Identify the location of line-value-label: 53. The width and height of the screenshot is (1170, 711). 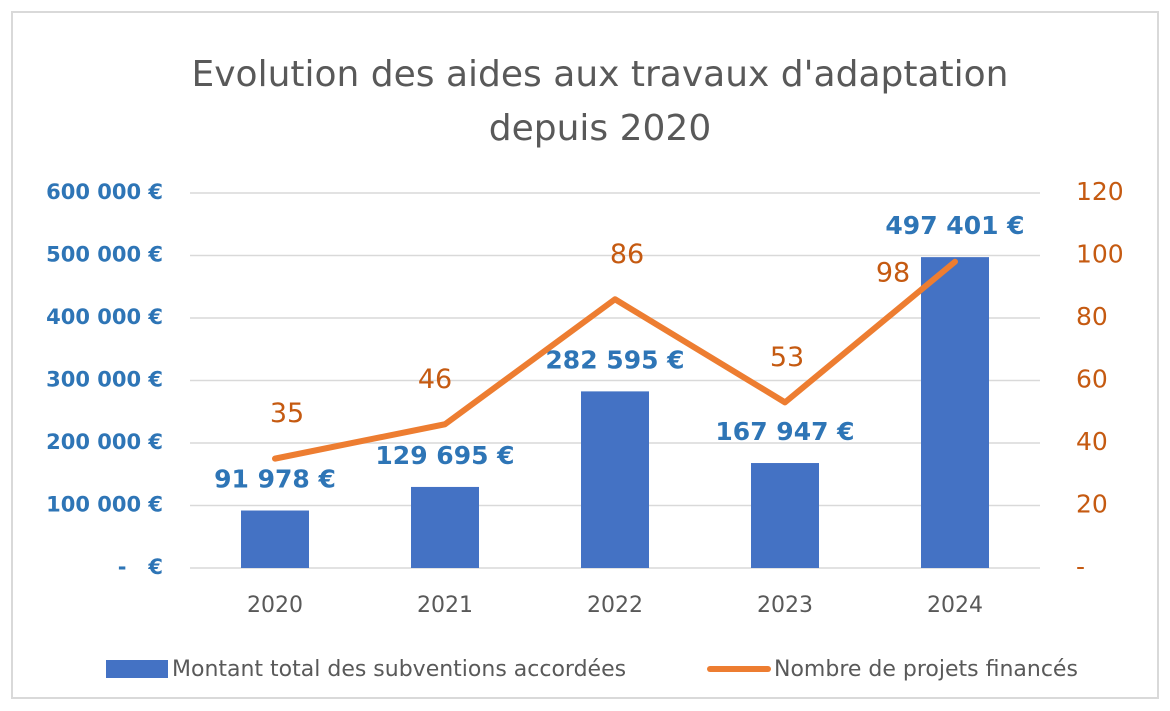
(787, 357).